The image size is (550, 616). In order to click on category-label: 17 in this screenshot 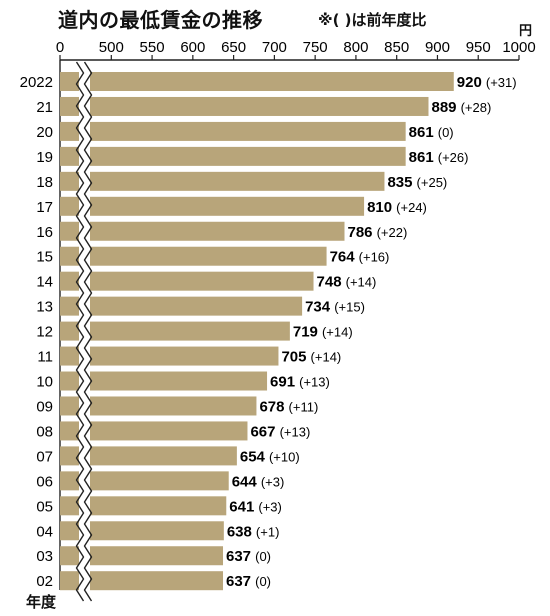, I will do `click(44, 207)`.